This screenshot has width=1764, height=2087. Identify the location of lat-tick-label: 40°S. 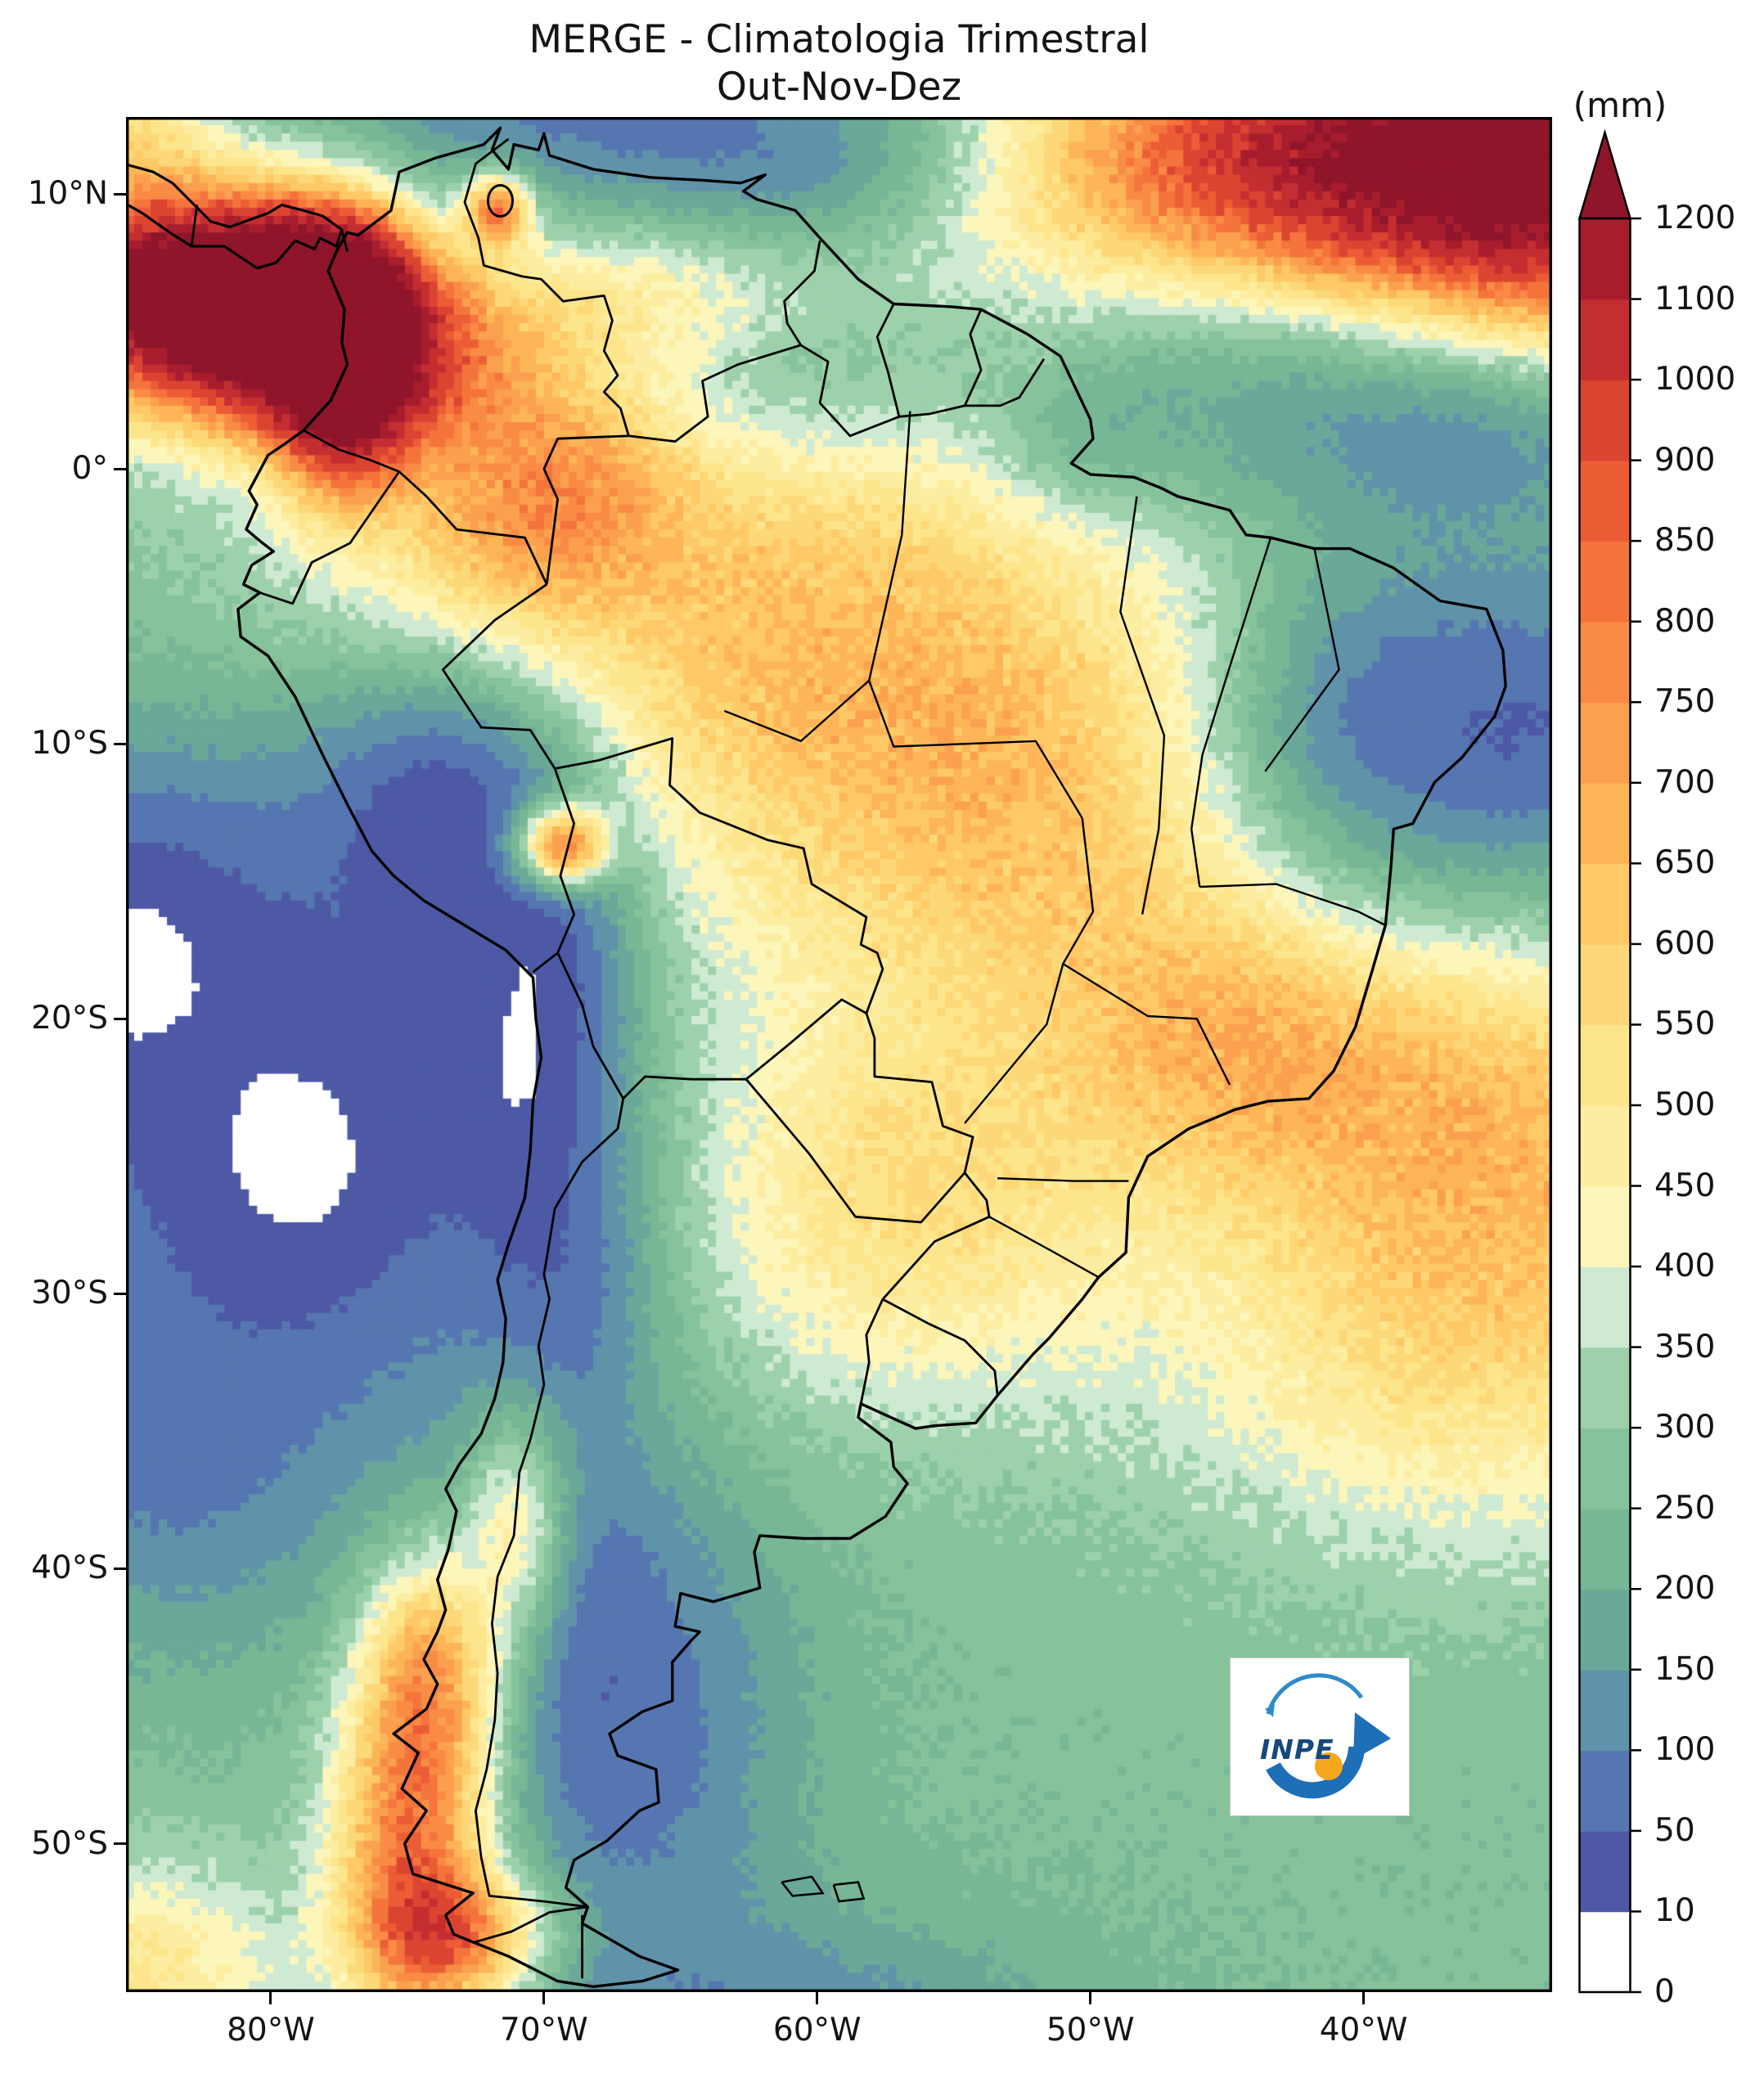
(70, 1568).